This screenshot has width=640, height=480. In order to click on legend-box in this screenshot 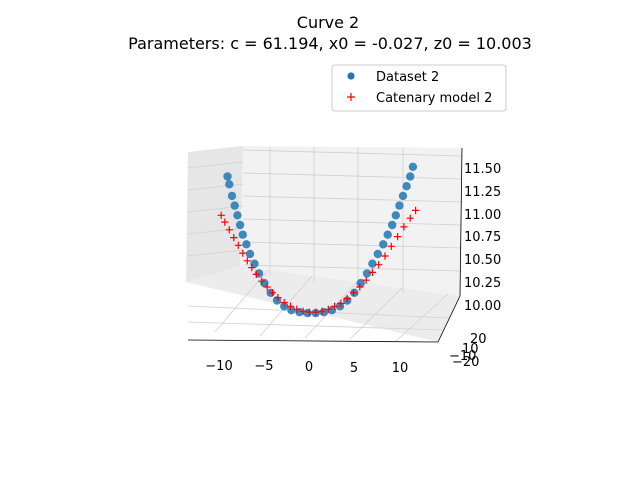, I will do `click(419, 88)`.